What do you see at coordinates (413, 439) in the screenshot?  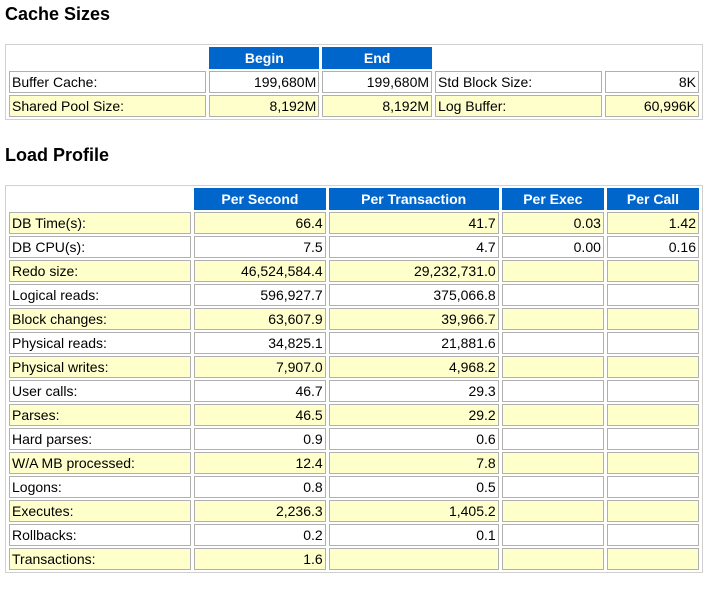 I see `per-transaction-value: 0.6` at bounding box center [413, 439].